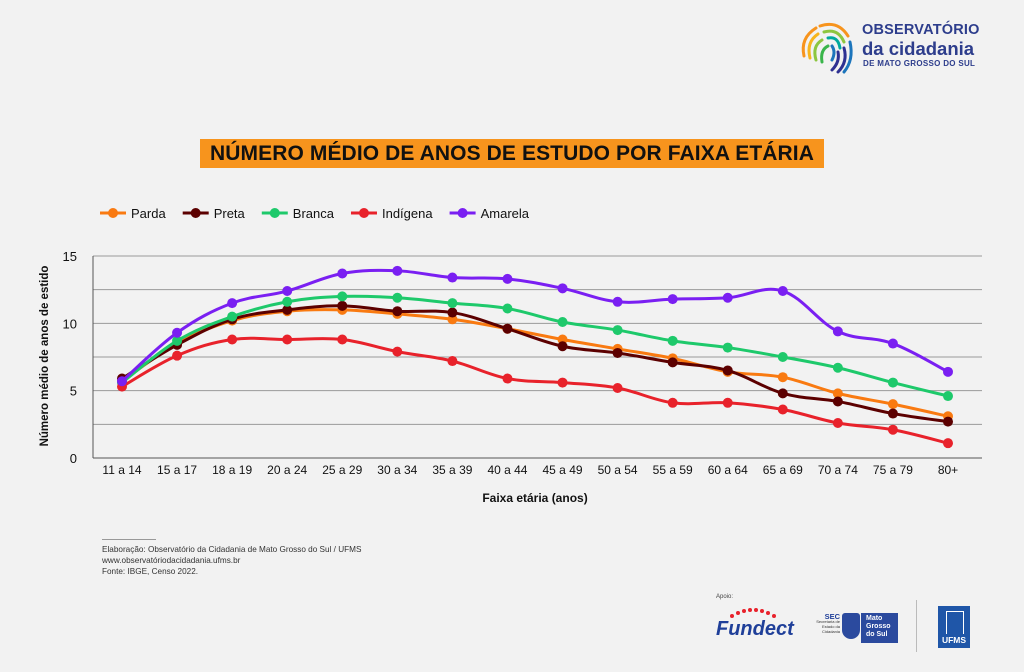 This screenshot has height=672, width=1024. I want to click on x-tick-label: 11 a 14, so click(121, 470).